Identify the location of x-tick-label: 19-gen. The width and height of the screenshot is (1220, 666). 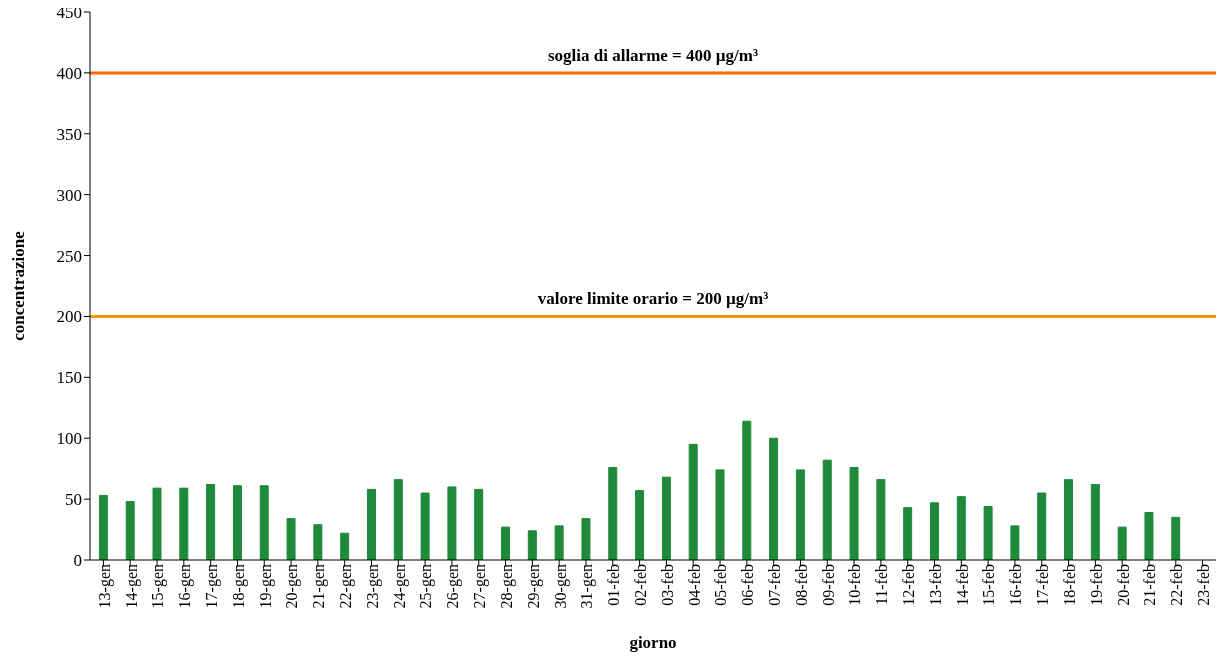
(265, 586).